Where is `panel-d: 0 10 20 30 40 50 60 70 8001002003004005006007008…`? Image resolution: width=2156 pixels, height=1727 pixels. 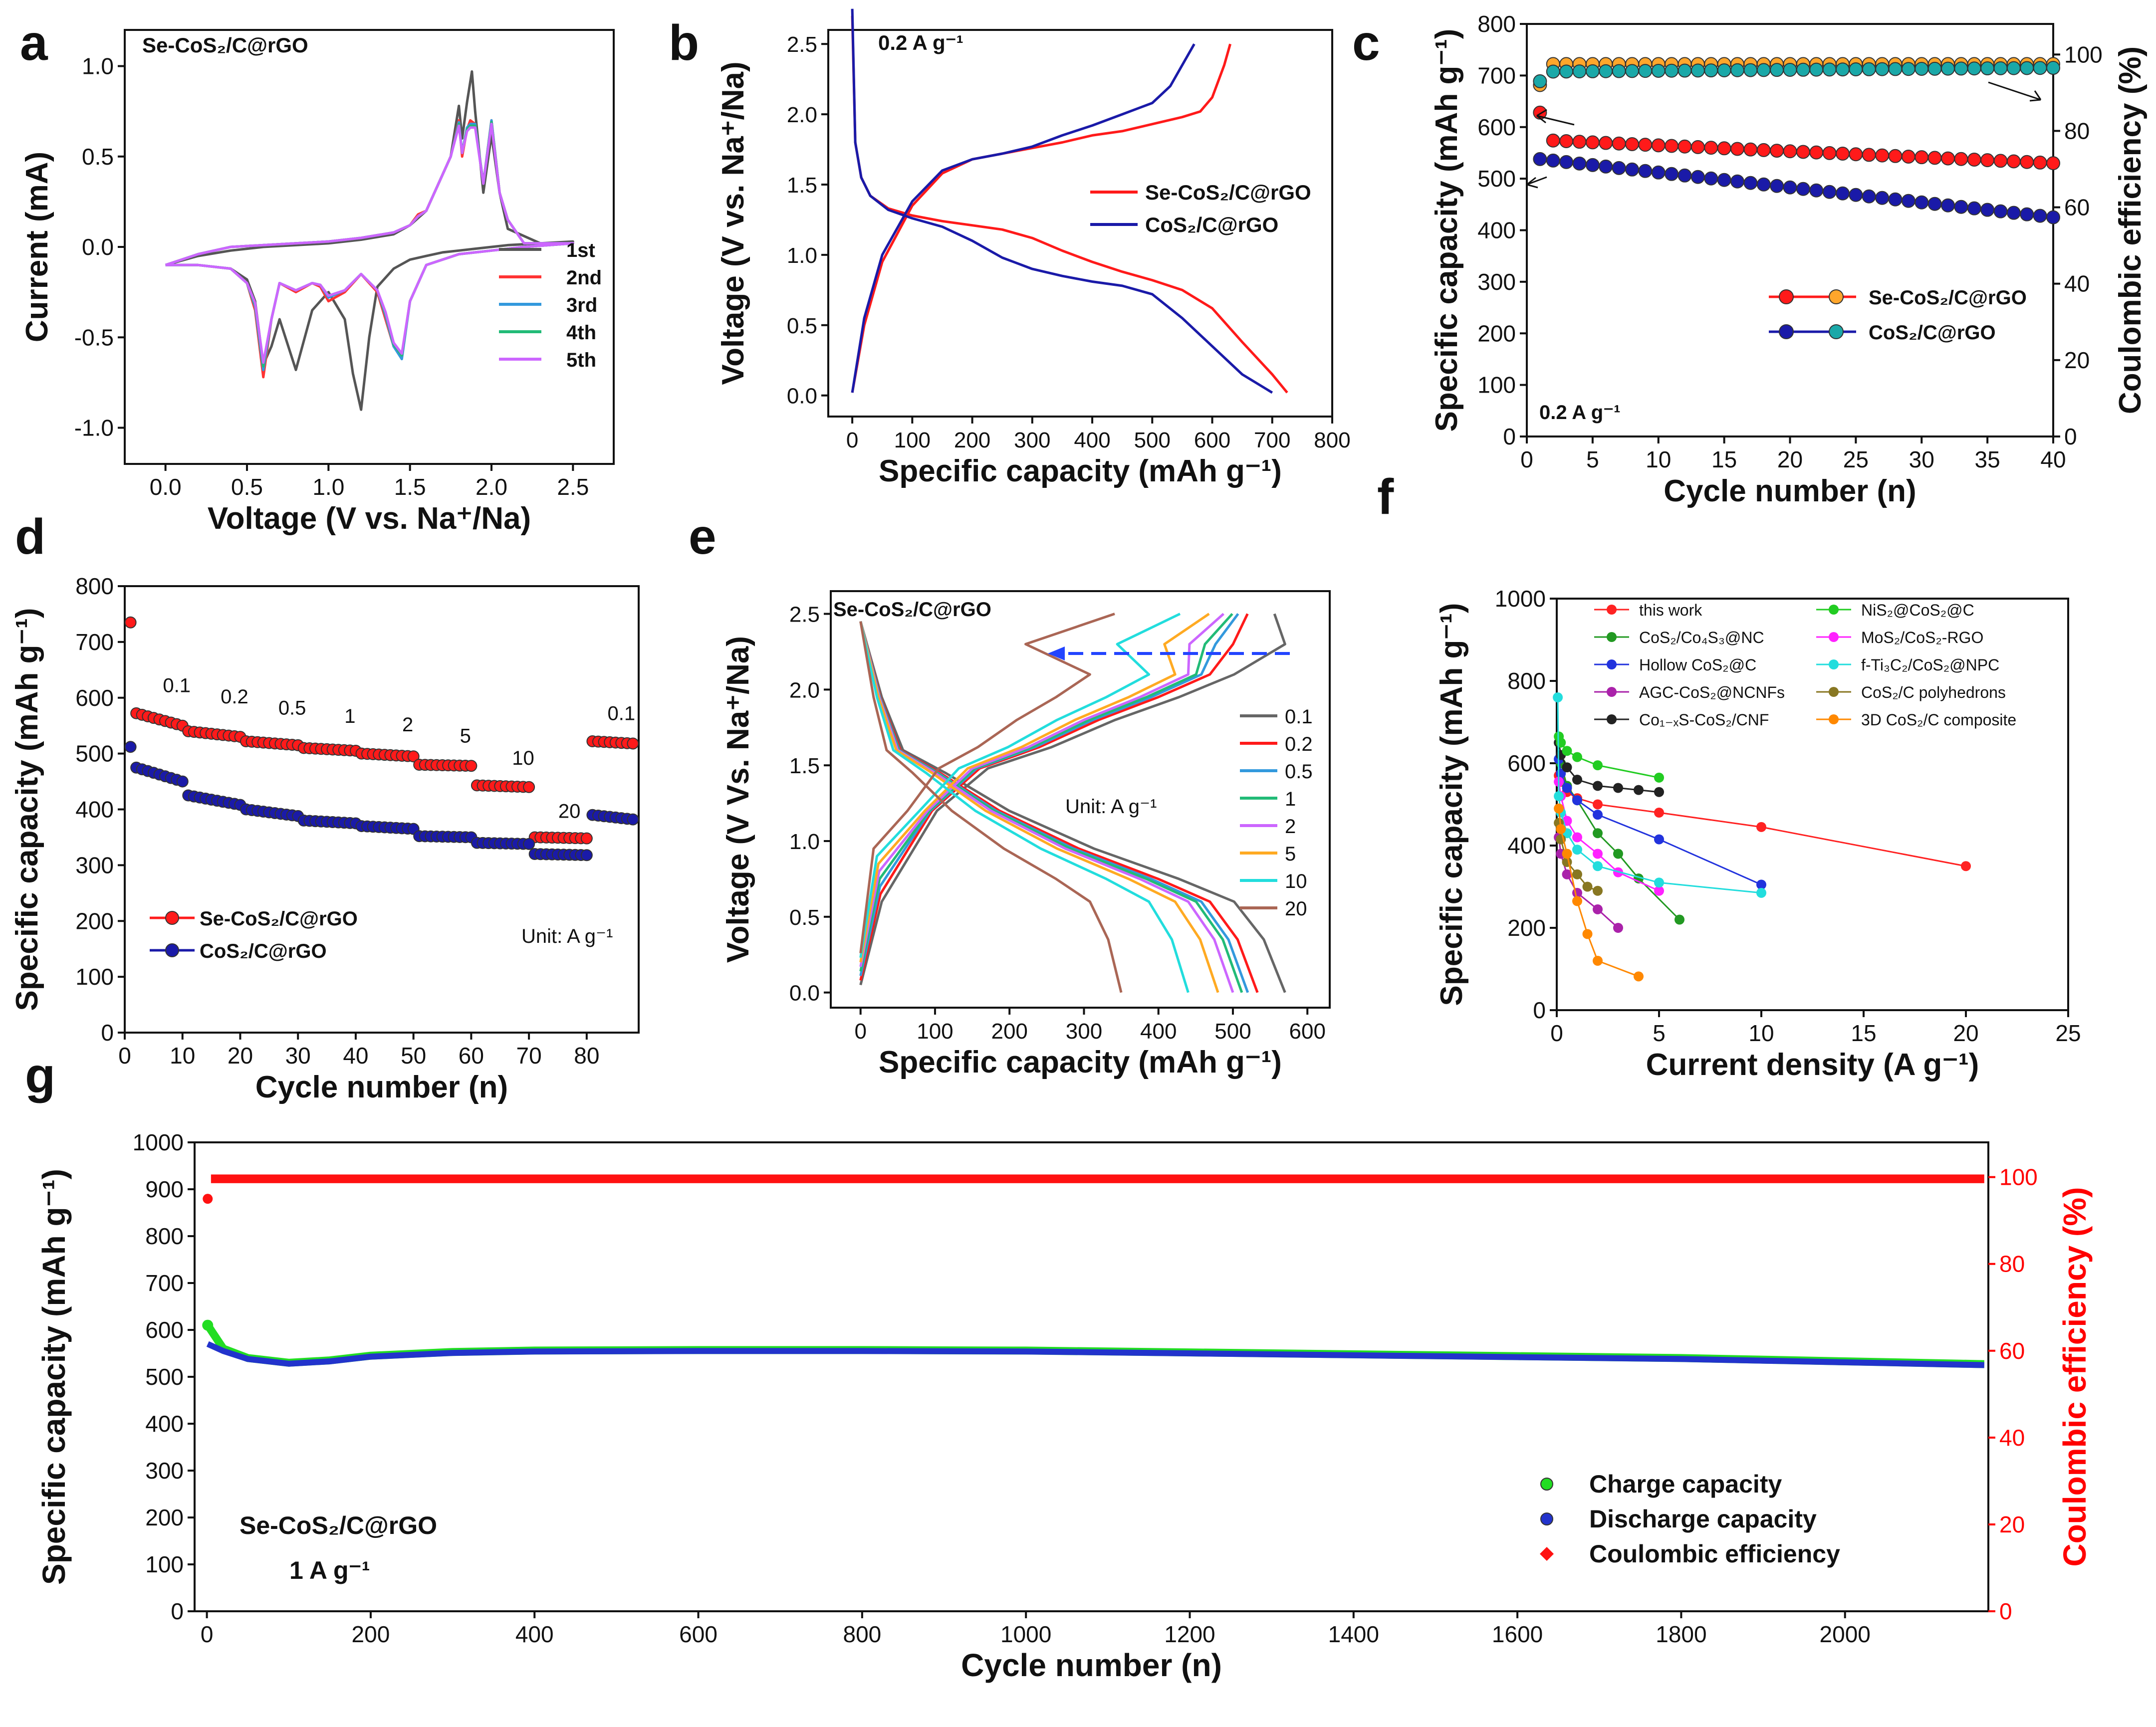
panel-d: 0 10 20 30 40 50 60 70 8001002003004005006007008… is located at coordinates (325, 806).